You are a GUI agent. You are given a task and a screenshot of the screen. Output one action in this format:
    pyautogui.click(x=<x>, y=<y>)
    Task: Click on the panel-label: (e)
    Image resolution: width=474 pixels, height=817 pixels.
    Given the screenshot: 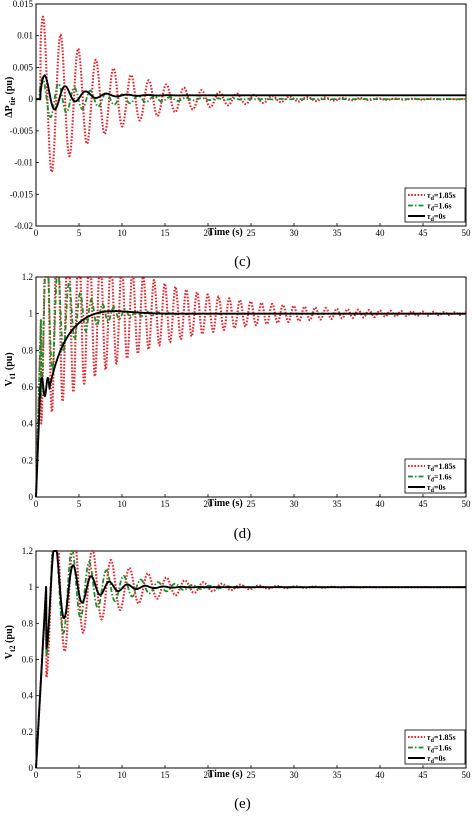 What is the action you would take?
    pyautogui.click(x=242, y=804)
    